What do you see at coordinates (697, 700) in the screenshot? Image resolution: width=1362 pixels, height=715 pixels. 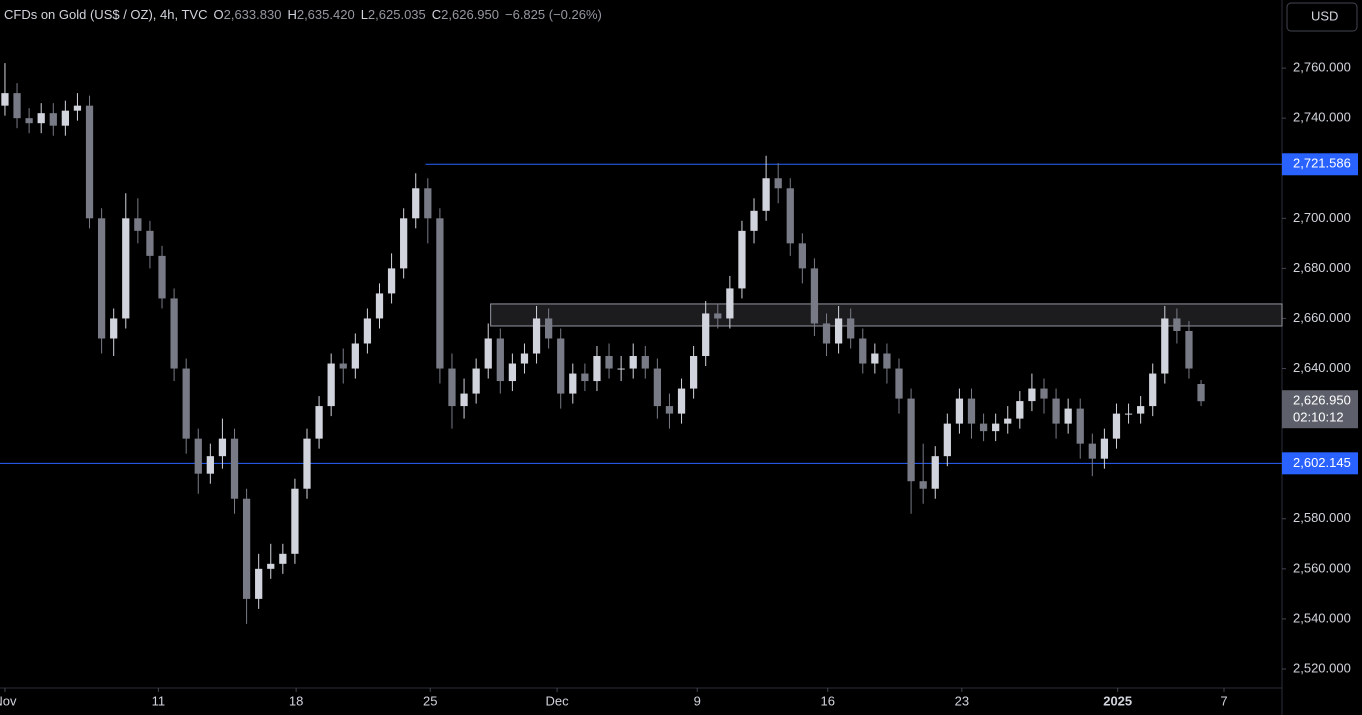 I see `x-tick-label: 9` at bounding box center [697, 700].